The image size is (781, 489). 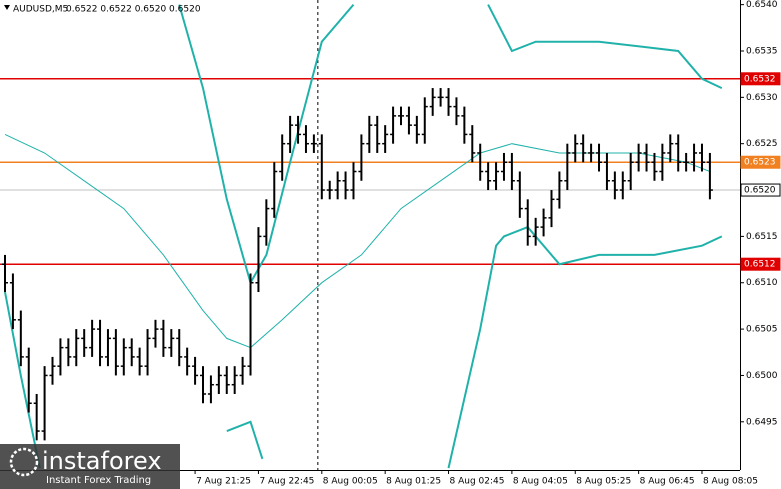 I want to click on x-tick-label: 8 Aug 01:25, so click(x=413, y=482).